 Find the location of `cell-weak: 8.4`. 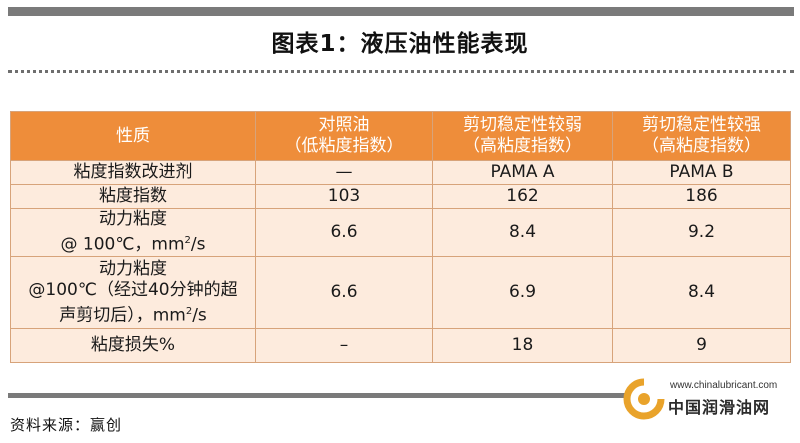

cell-weak: 8.4 is located at coordinates (522, 232).